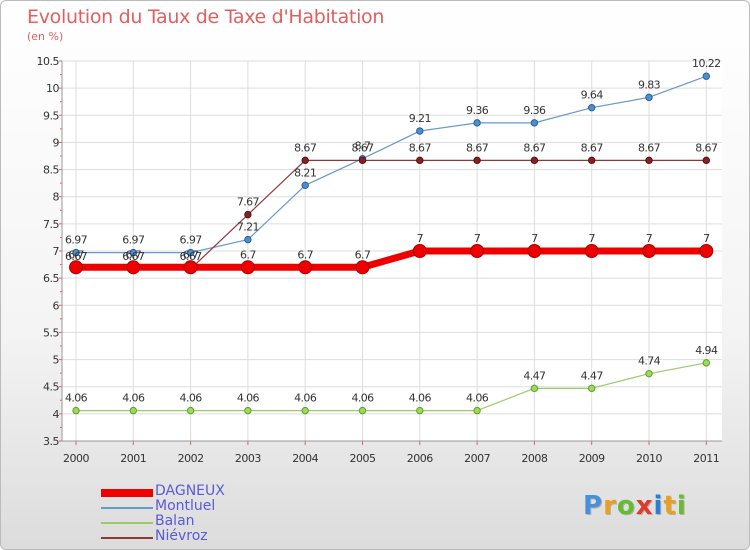  Describe the element at coordinates (56, 414) in the screenshot. I see `y-tick-label: 4` at that location.